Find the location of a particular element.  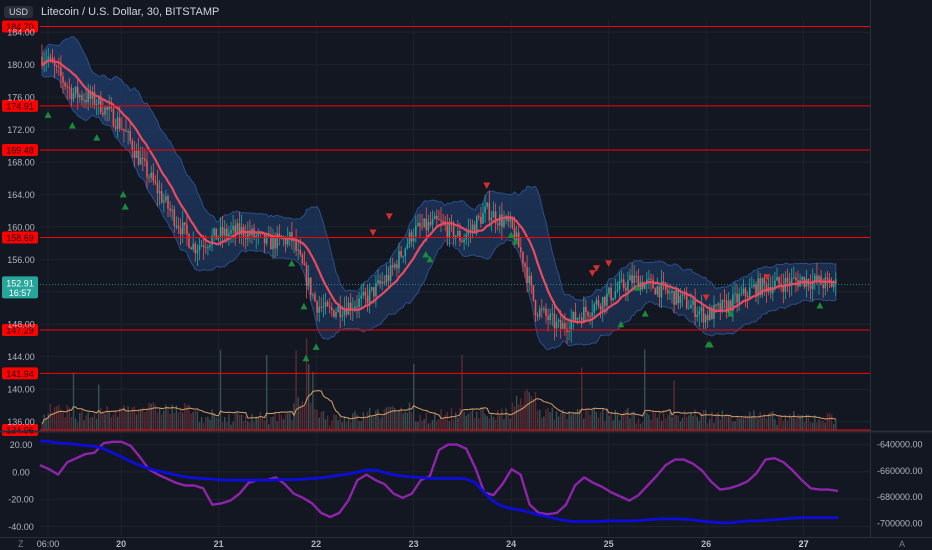

oscillator-series-purple is located at coordinates (439, 479).